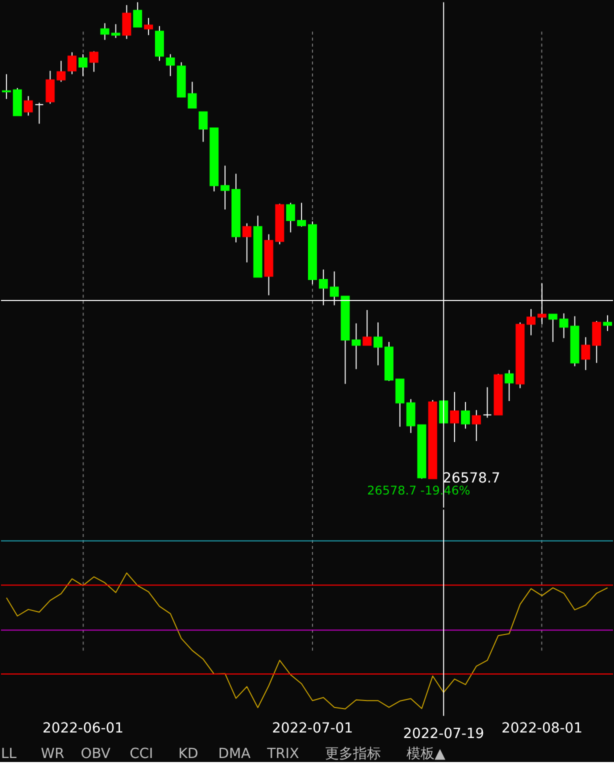  Describe the element at coordinates (83, 728) in the screenshot. I see `x-tick-label: 2022-06-01` at that location.